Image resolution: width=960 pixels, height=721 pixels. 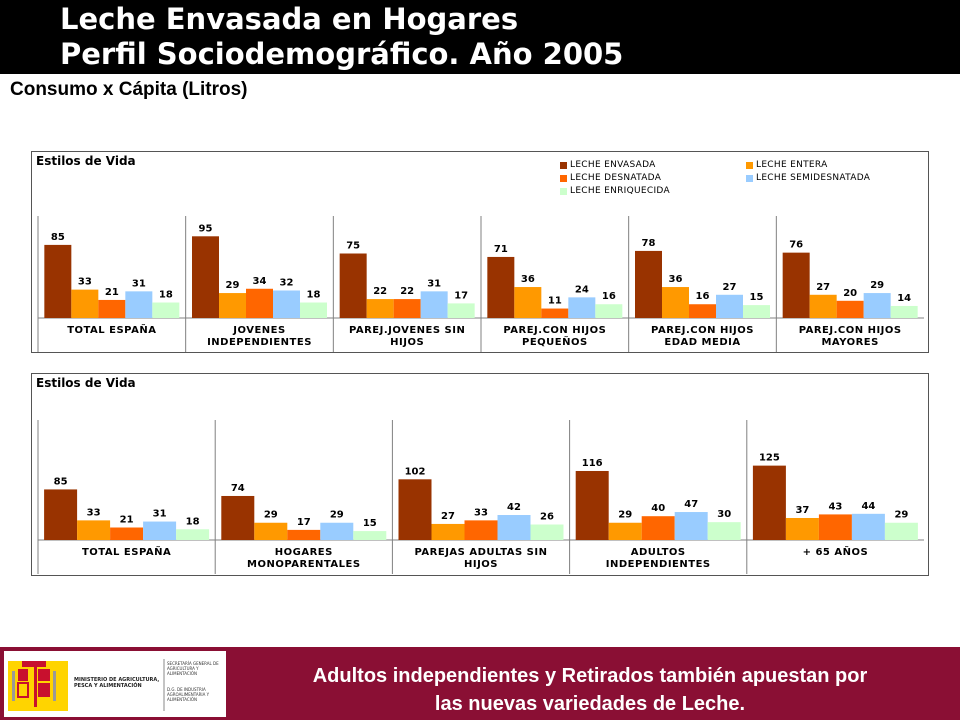 What do you see at coordinates (850, 293) in the screenshot?
I see `data-label: 20` at bounding box center [850, 293].